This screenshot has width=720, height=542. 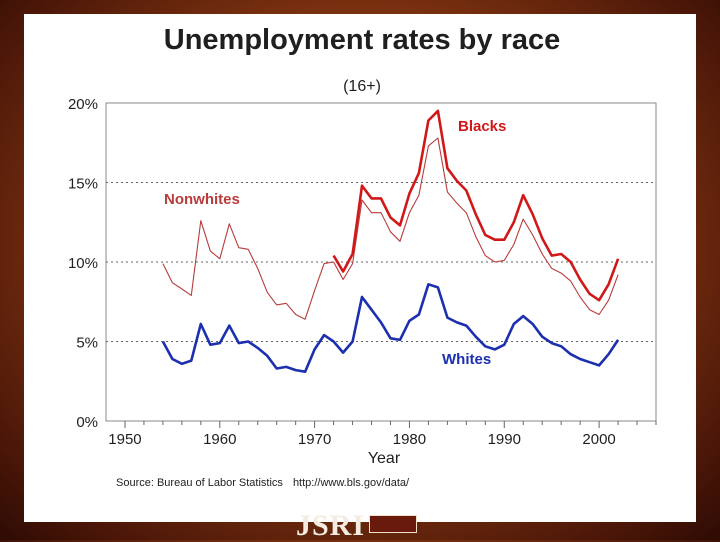 I want to click on x-tick-label: 2000, so click(x=598, y=439).